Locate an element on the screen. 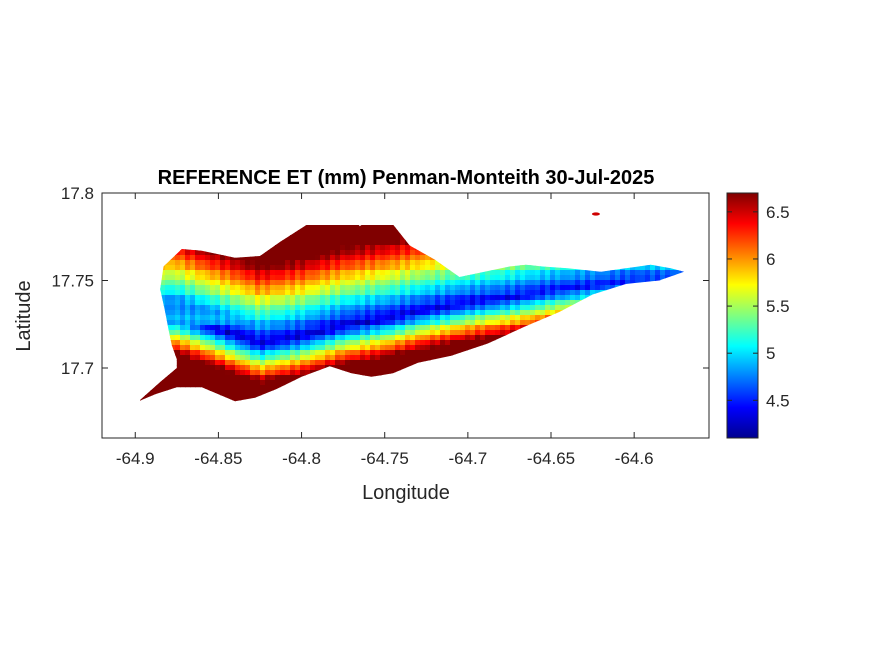 This screenshot has width=875, height=656. colorbar-tick-label: 5.5 is located at coordinates (778, 306).